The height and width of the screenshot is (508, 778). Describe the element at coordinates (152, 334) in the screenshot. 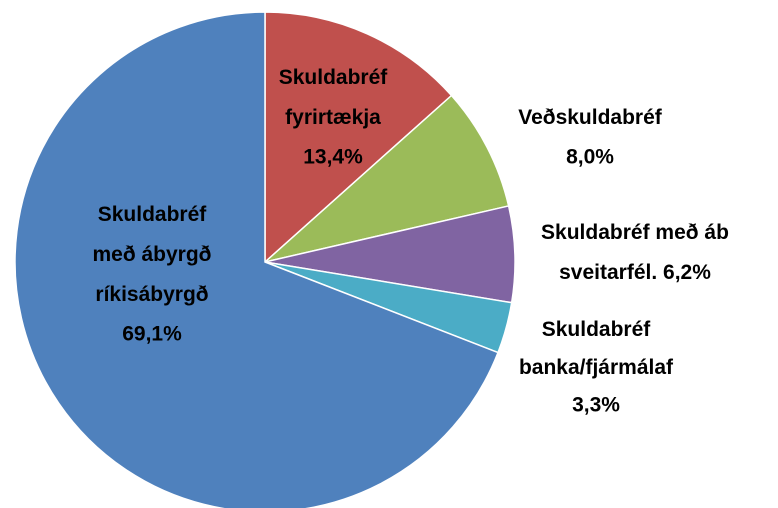

I see `value-label: 69,1%` at that location.